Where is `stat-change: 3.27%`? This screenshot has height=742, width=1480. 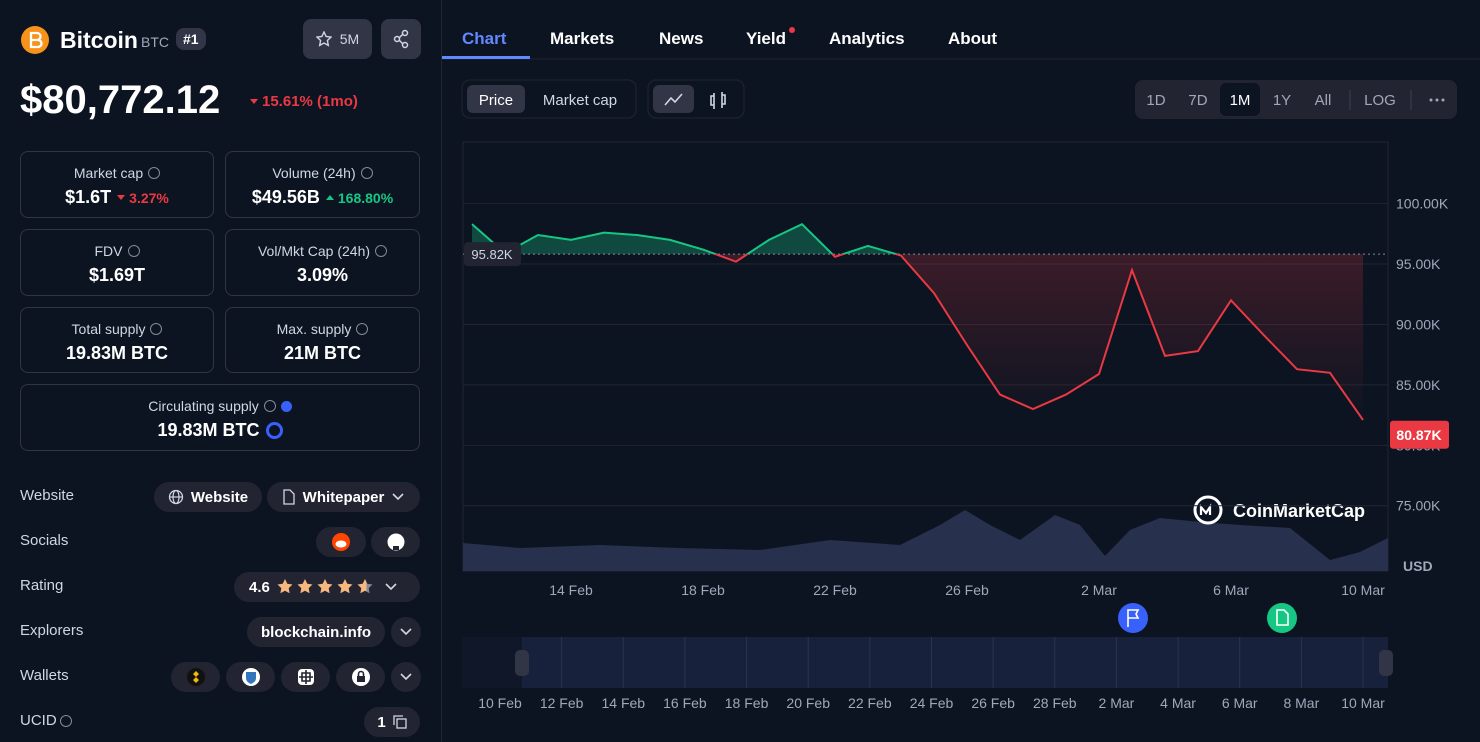 stat-change: 3.27% is located at coordinates (143, 198).